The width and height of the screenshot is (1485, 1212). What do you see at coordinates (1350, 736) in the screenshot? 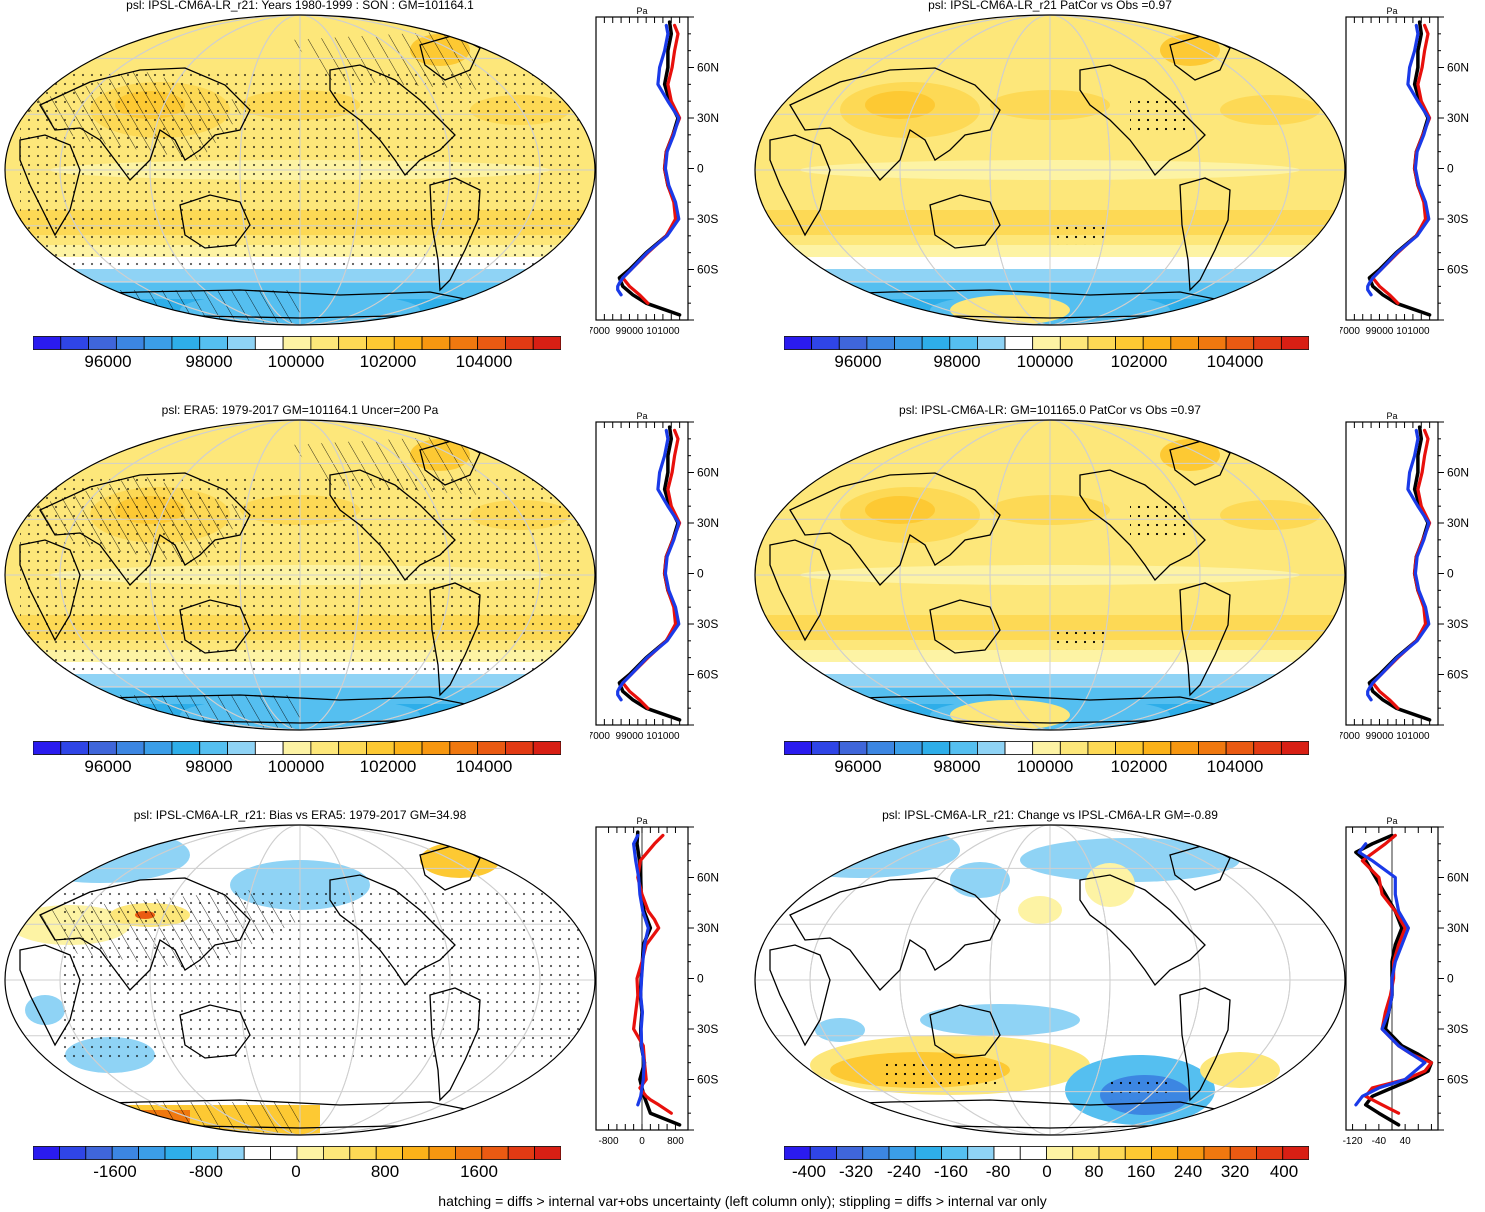
I see `x-label: 97000` at bounding box center [1350, 736].